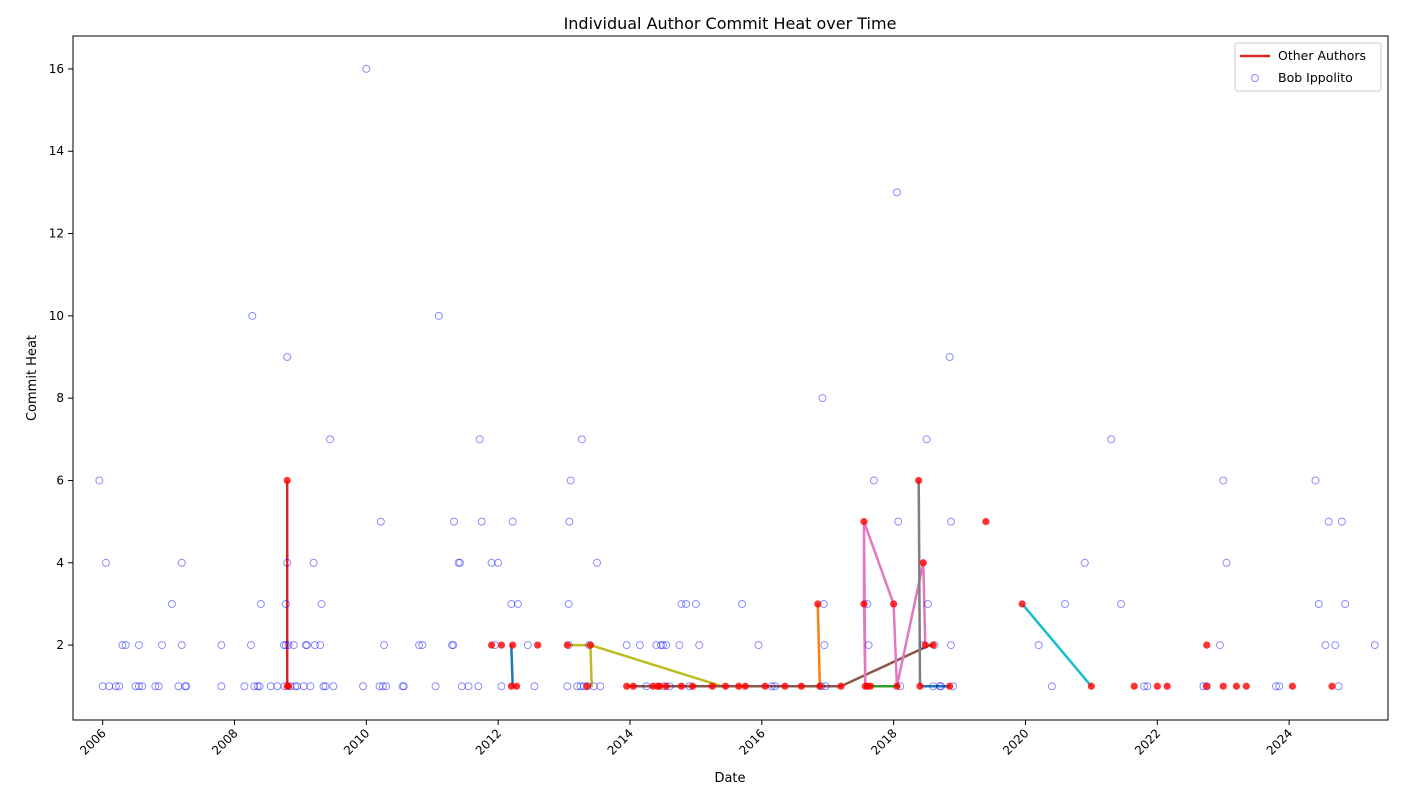 This screenshot has width=1406, height=800. Describe the element at coordinates (730, 23) in the screenshot. I see `chart-title: Individual Author Commit Heat over Time` at that location.